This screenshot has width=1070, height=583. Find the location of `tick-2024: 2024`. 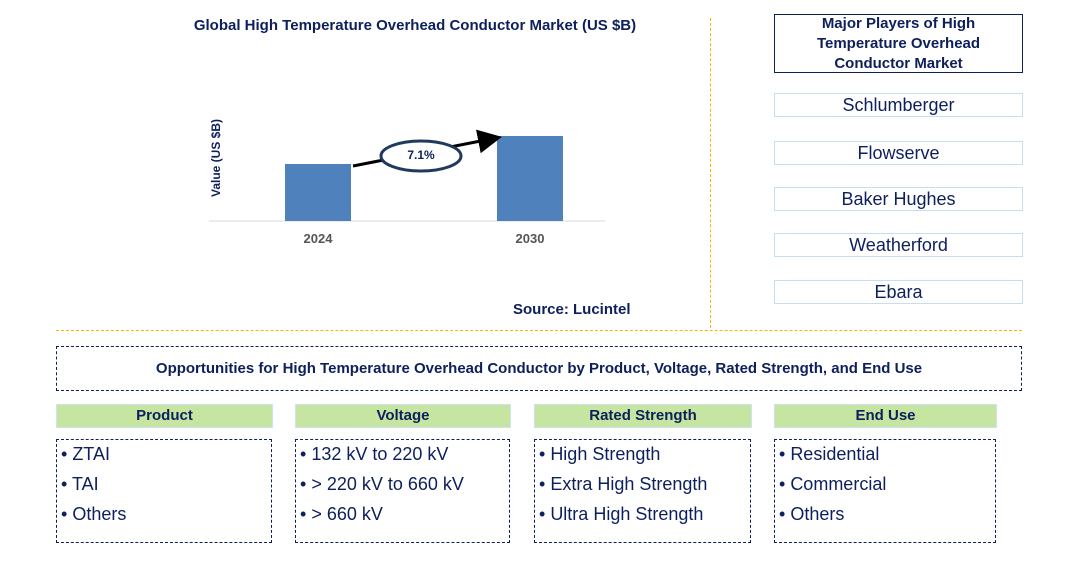

tick-2024: 2024 is located at coordinates (318, 238).